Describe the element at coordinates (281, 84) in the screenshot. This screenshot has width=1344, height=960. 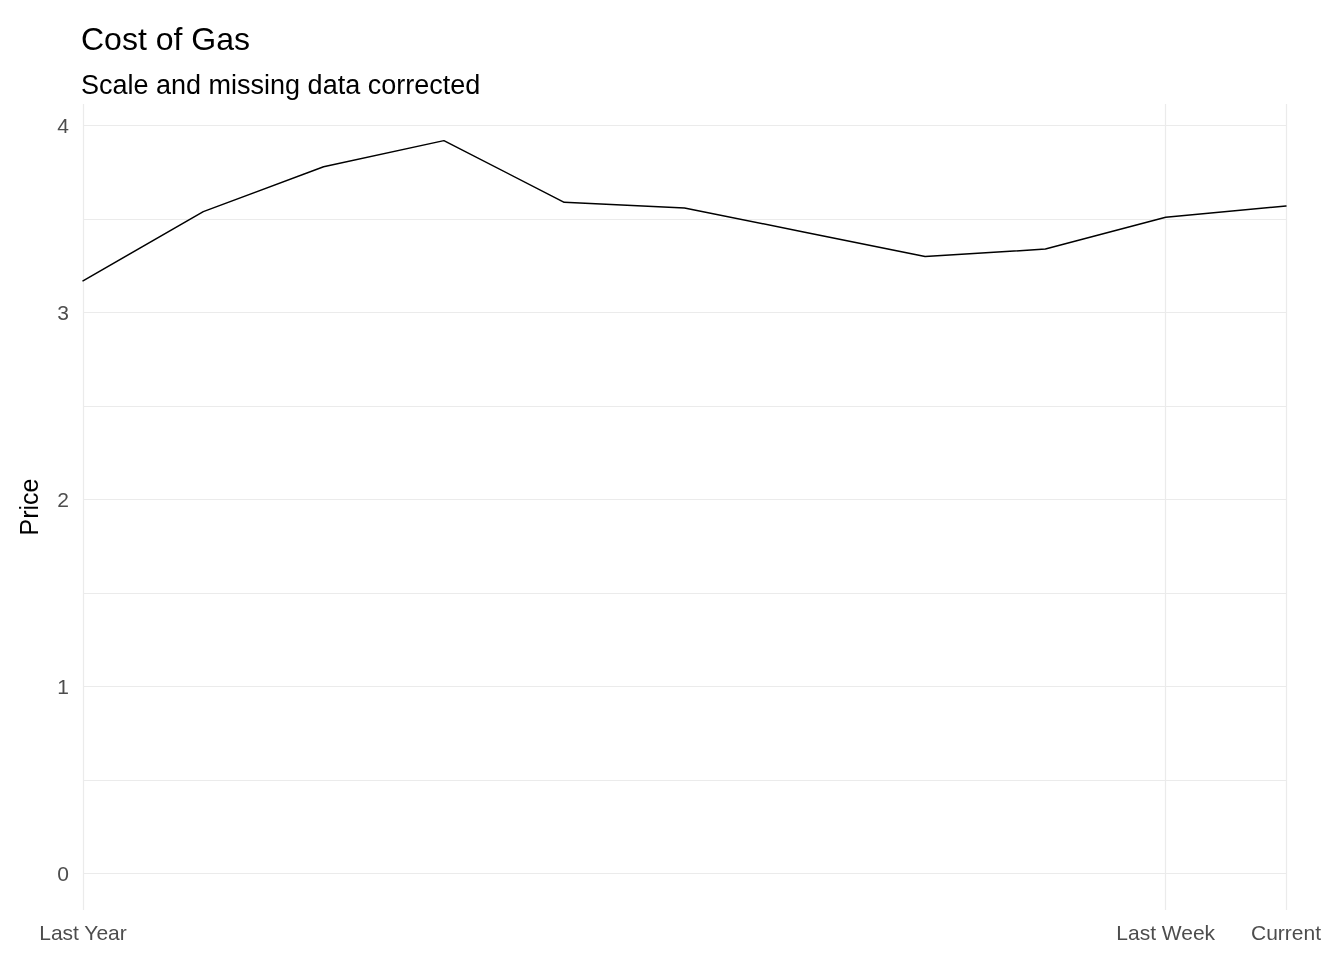
I see `chart-subtitle: Scale and missing data corrected` at that location.